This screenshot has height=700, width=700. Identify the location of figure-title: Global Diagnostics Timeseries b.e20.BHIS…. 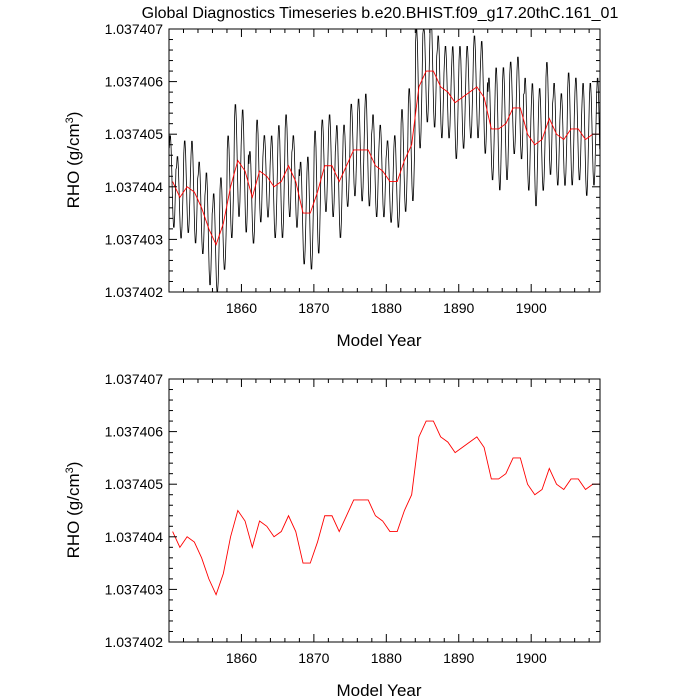
(380, 13).